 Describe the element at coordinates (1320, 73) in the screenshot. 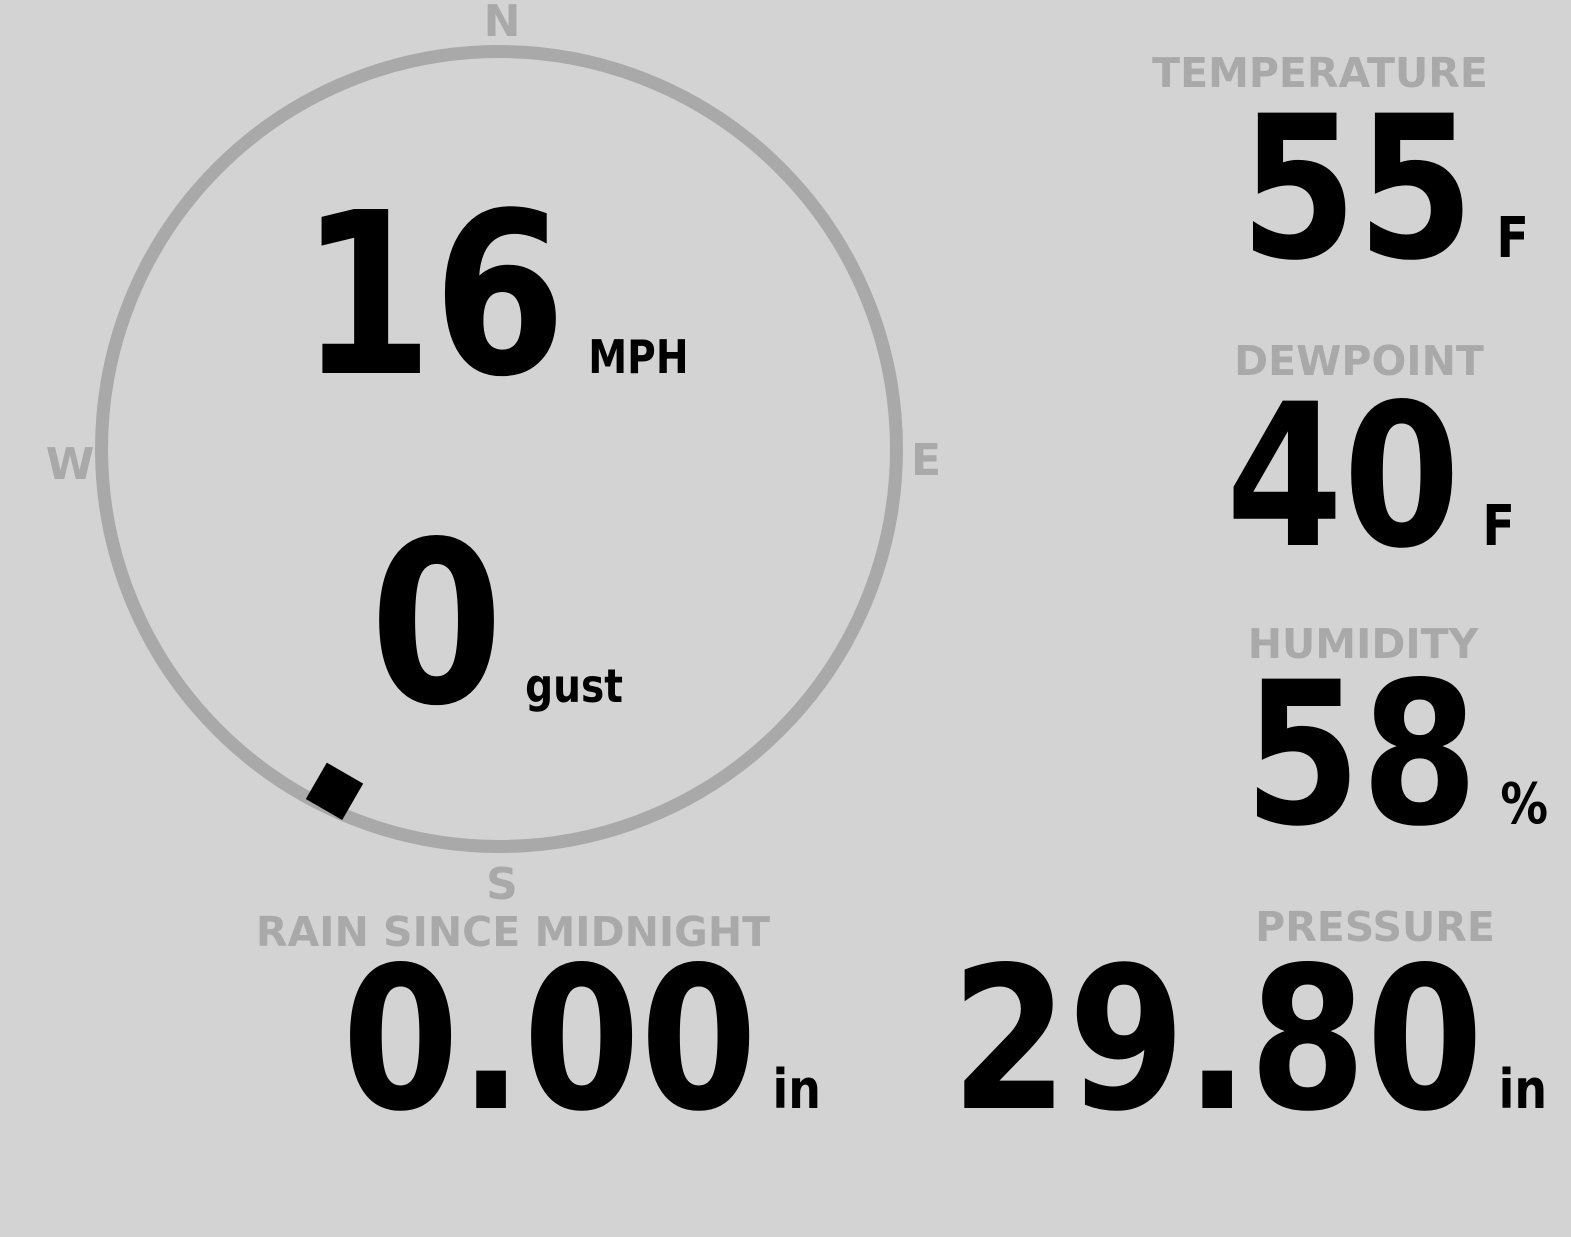

I see `temperature-label: TEMPERATURE` at that location.